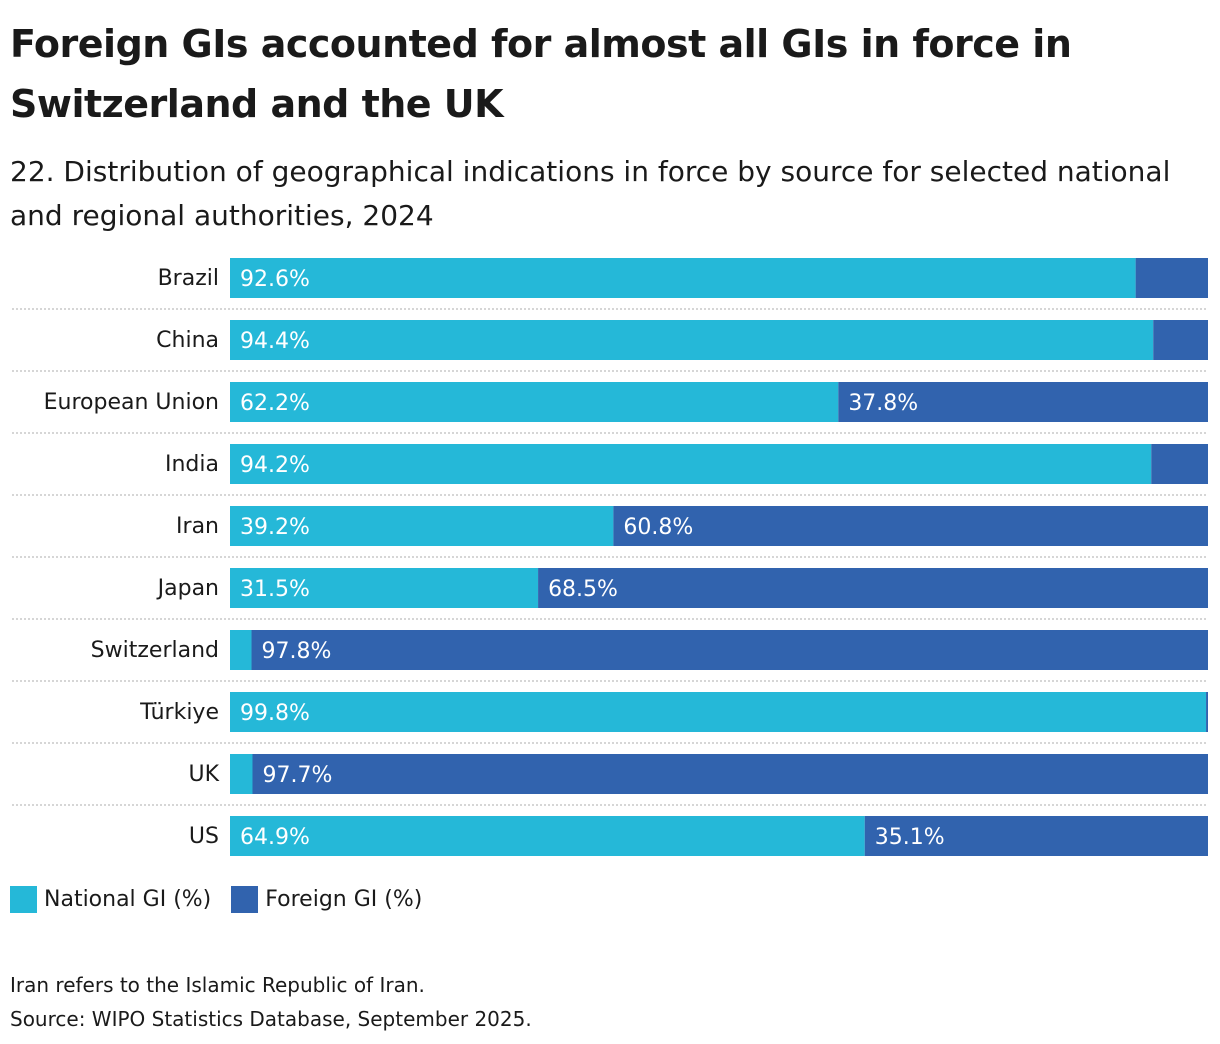 This screenshot has width=1220, height=1044. Describe the element at coordinates (128, 899) in the screenshot. I see `legend-label-national: National GI (%)` at that location.